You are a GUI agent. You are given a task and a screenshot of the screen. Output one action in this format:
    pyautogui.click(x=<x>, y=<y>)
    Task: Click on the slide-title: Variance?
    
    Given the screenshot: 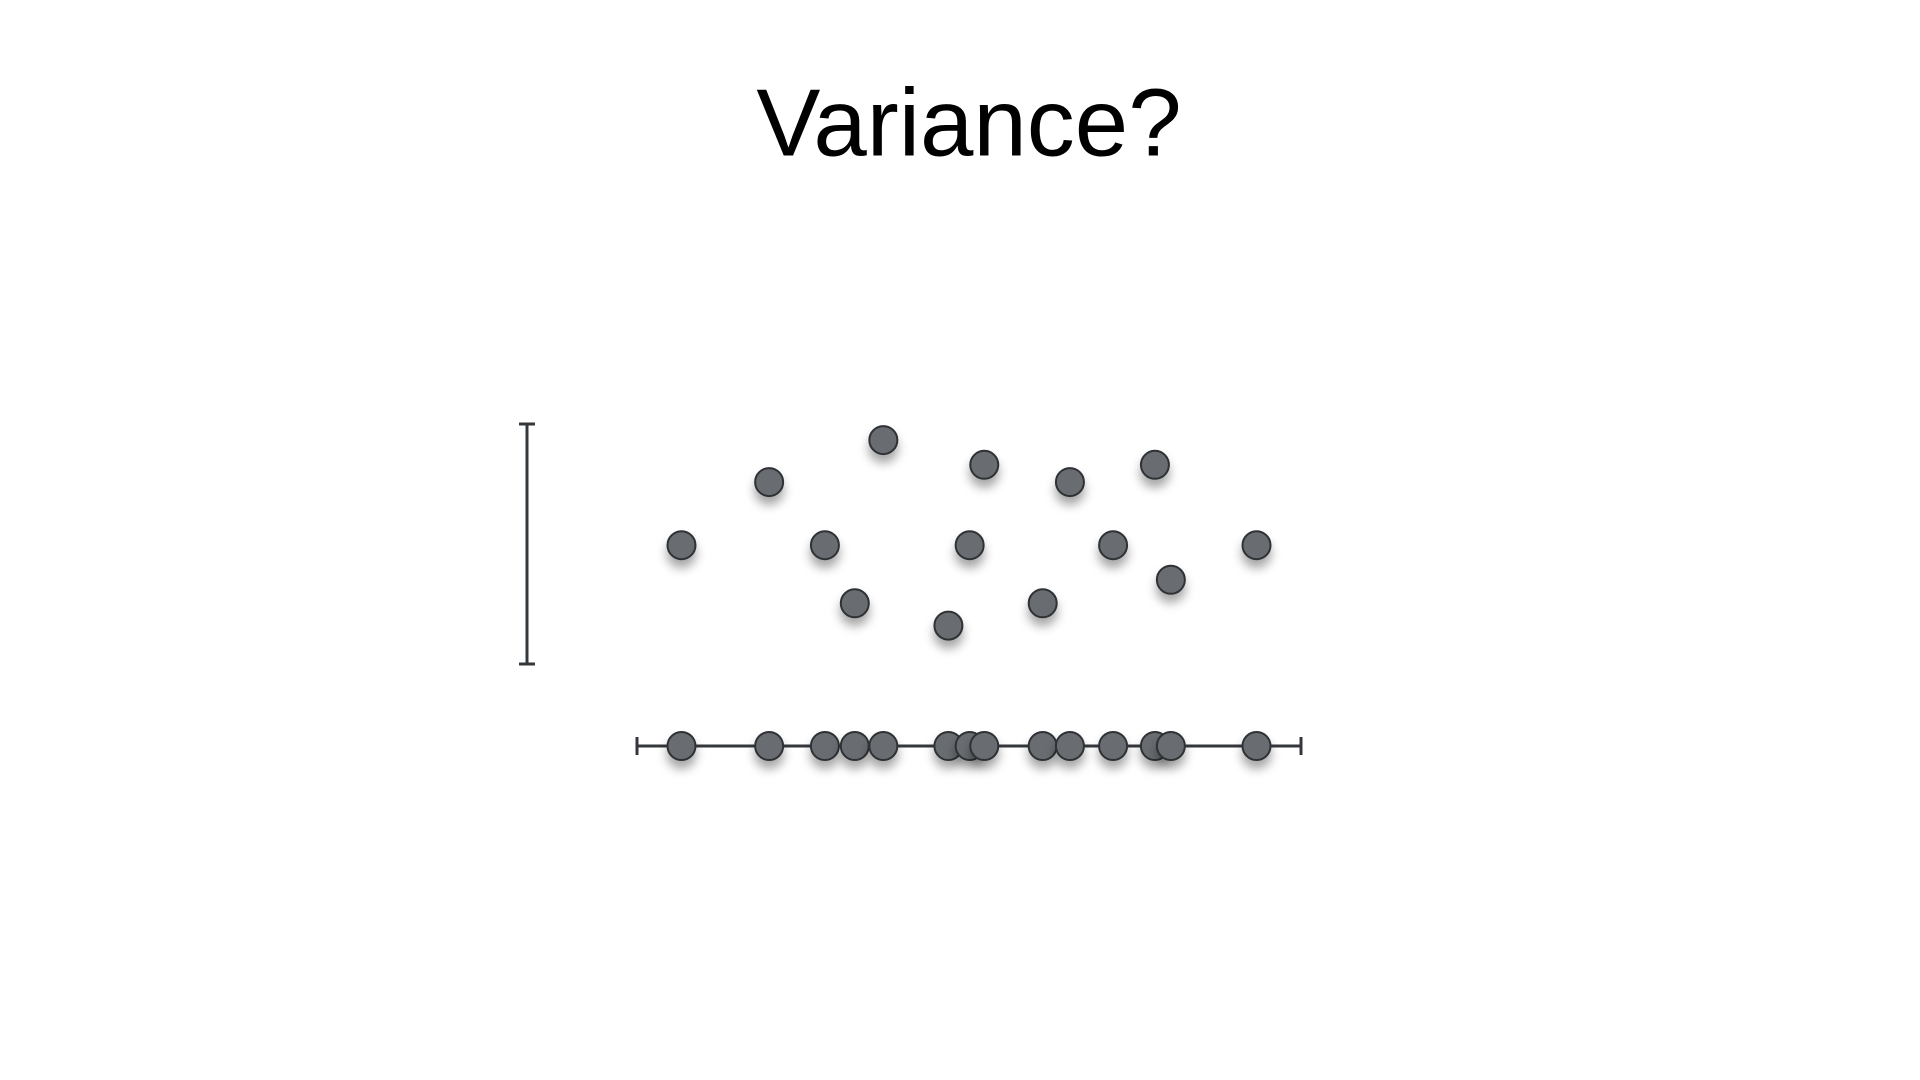 What is the action you would take?
    pyautogui.click(x=968, y=122)
    